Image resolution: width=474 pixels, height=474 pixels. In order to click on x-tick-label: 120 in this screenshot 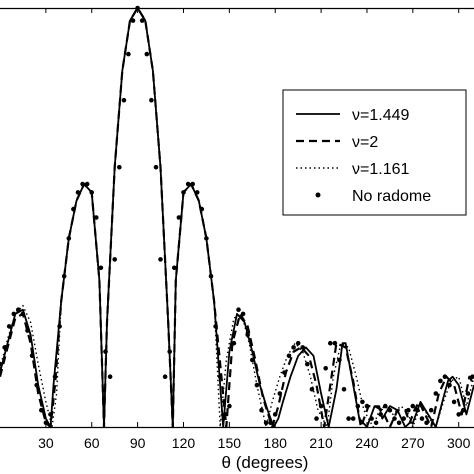, I will do `click(184, 443)`.